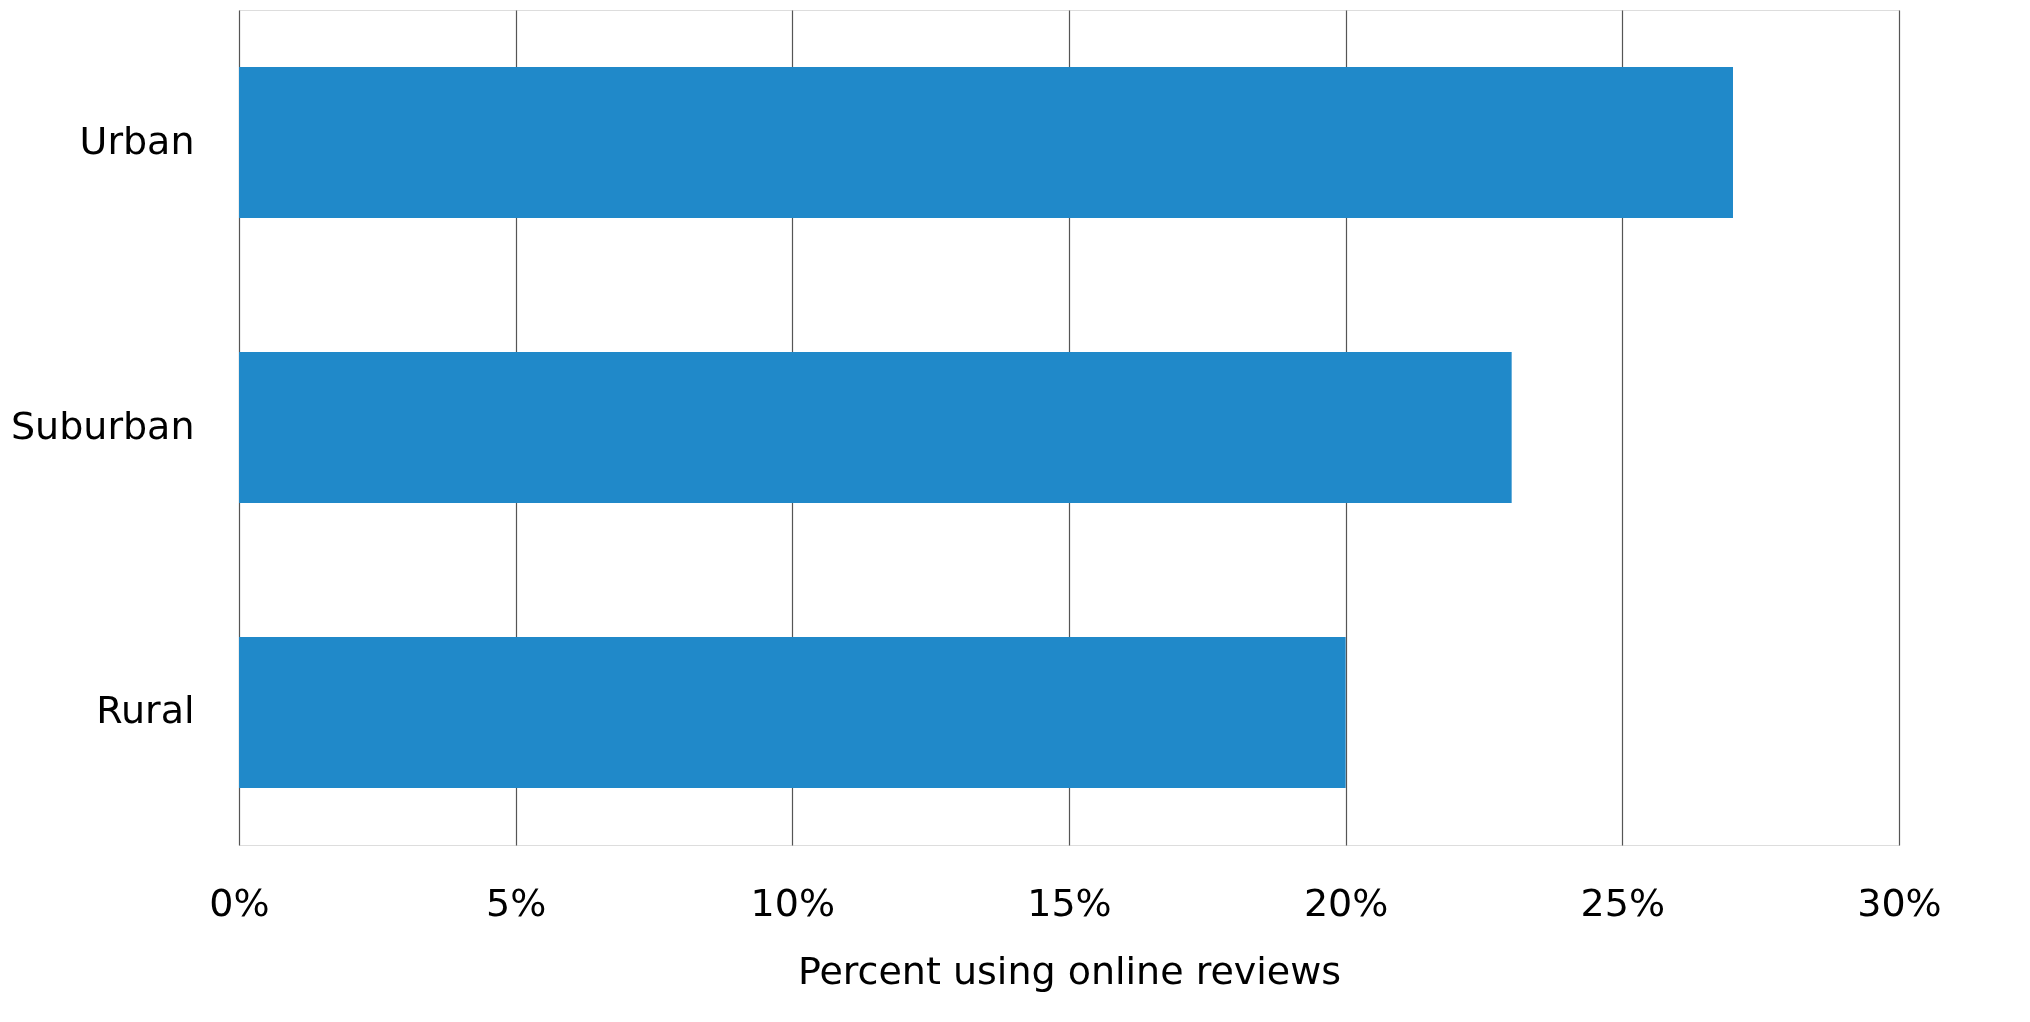 The width and height of the screenshot is (2030, 1022). Describe the element at coordinates (1623, 902) in the screenshot. I see `x-tick-label: 25%` at that location.